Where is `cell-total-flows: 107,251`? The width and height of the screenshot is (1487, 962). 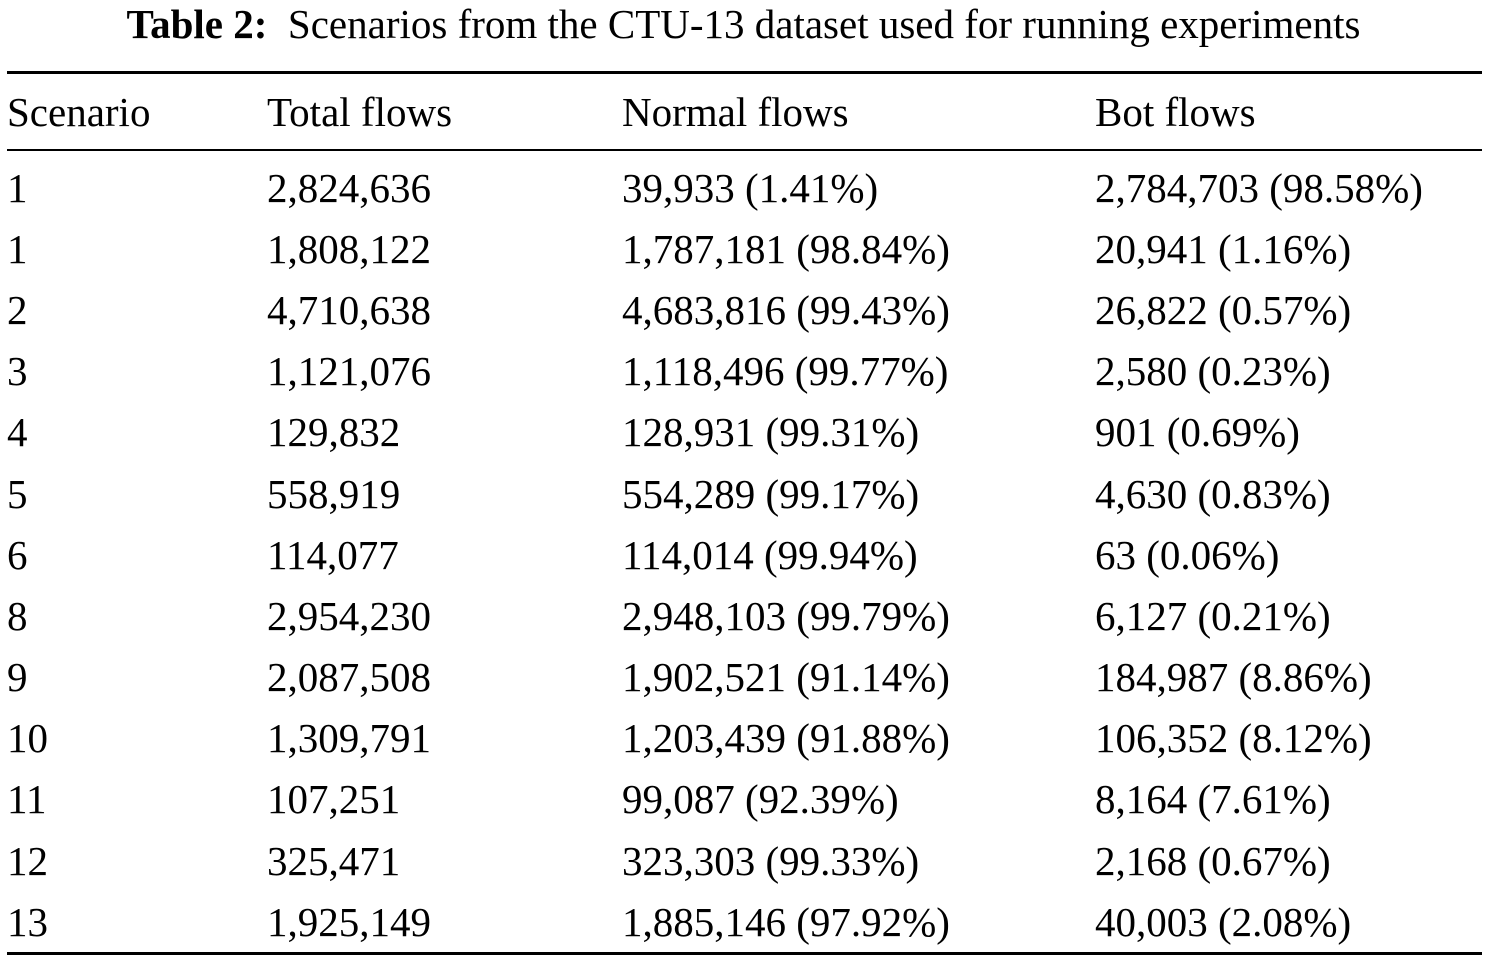
cell-total-flows: 107,251 is located at coordinates (334, 799).